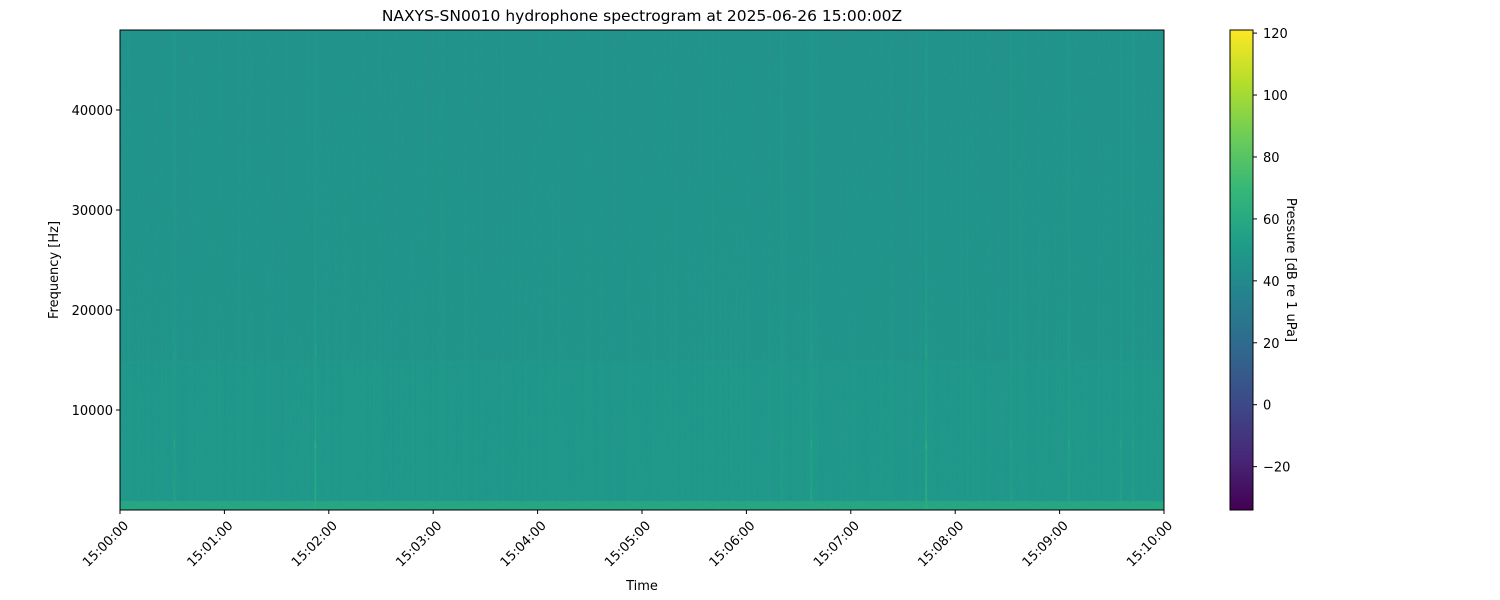  Describe the element at coordinates (92, 211) in the screenshot. I see `y-tick-label: 30000` at that location.